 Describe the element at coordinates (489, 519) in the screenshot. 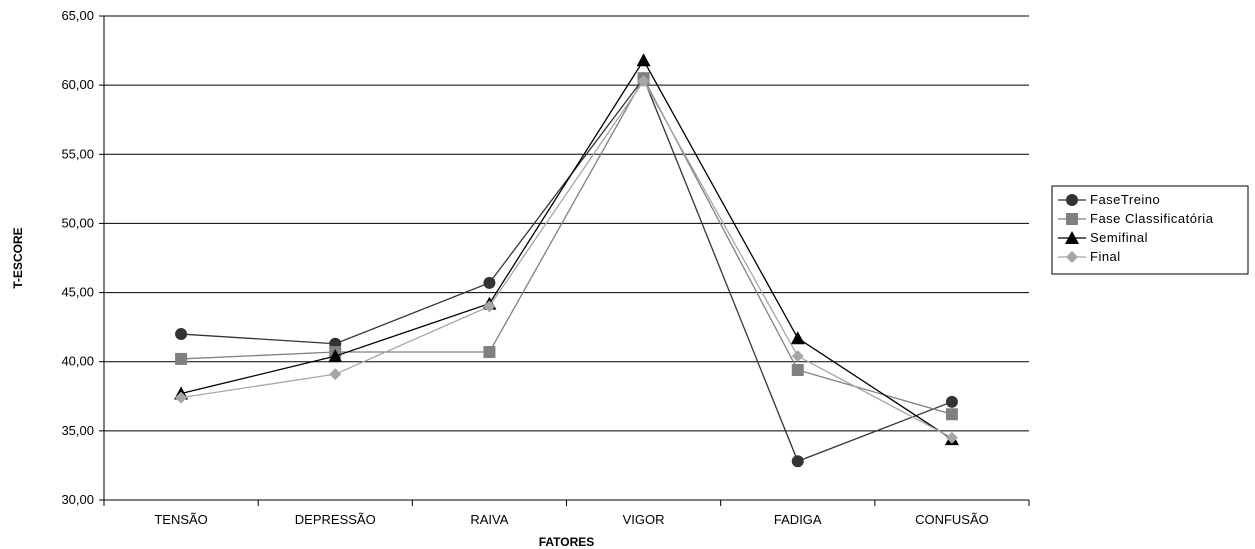

I see `x-tick-label: RAIVA` at that location.